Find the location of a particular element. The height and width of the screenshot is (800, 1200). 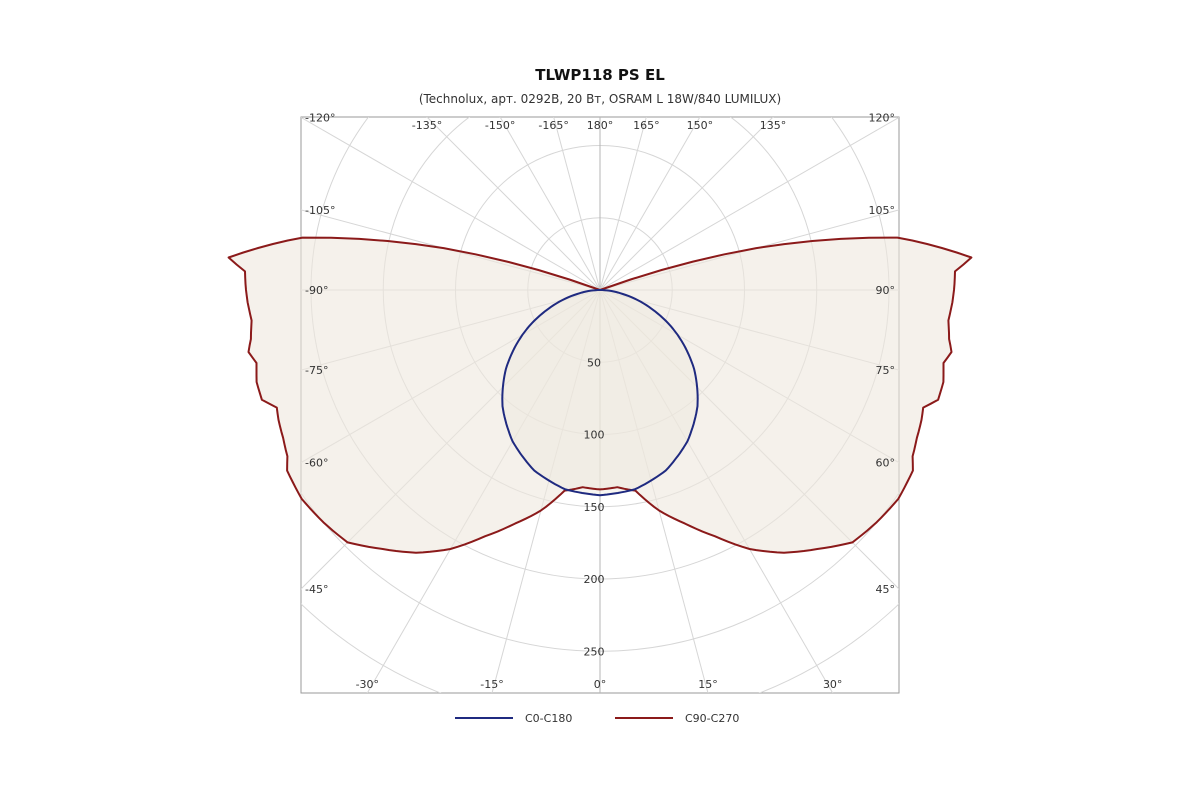

angle-tick-label: -30° is located at coordinates (367, 684).